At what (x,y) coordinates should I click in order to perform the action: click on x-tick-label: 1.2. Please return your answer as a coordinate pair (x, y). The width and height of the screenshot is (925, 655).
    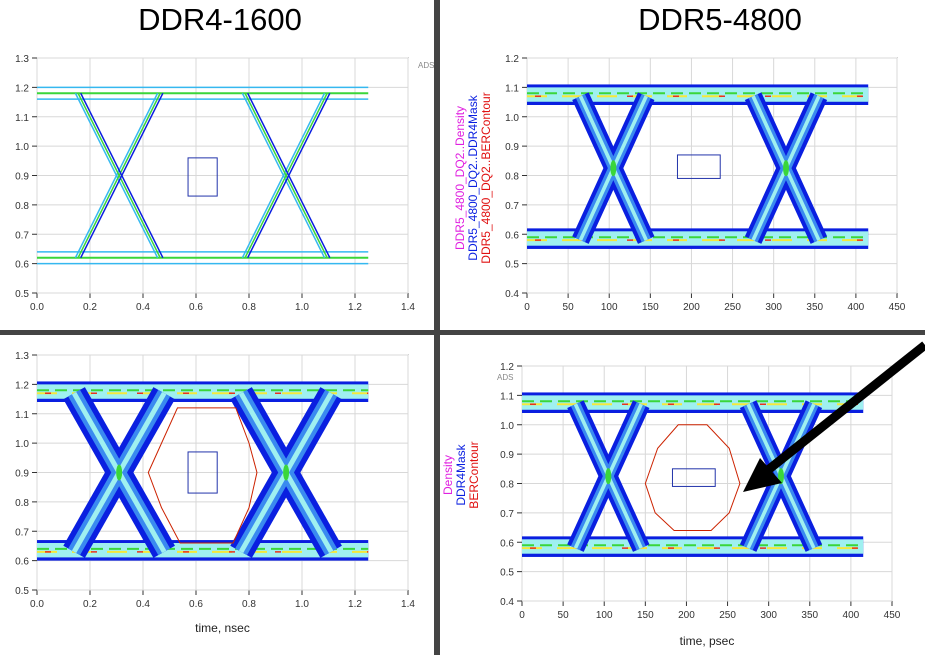
    Looking at the image, I should click on (355, 307).